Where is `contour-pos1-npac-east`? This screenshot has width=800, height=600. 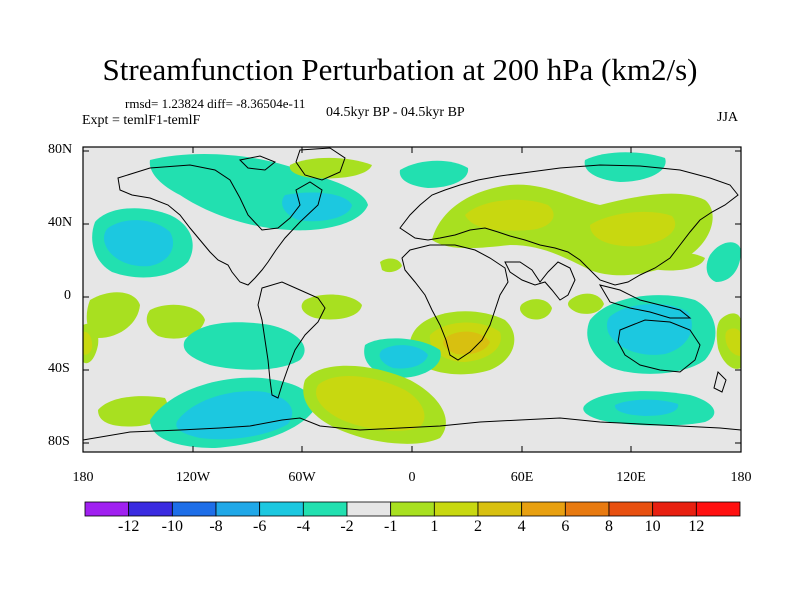 contour-pos1-npac-east is located at coordinates (672, 261).